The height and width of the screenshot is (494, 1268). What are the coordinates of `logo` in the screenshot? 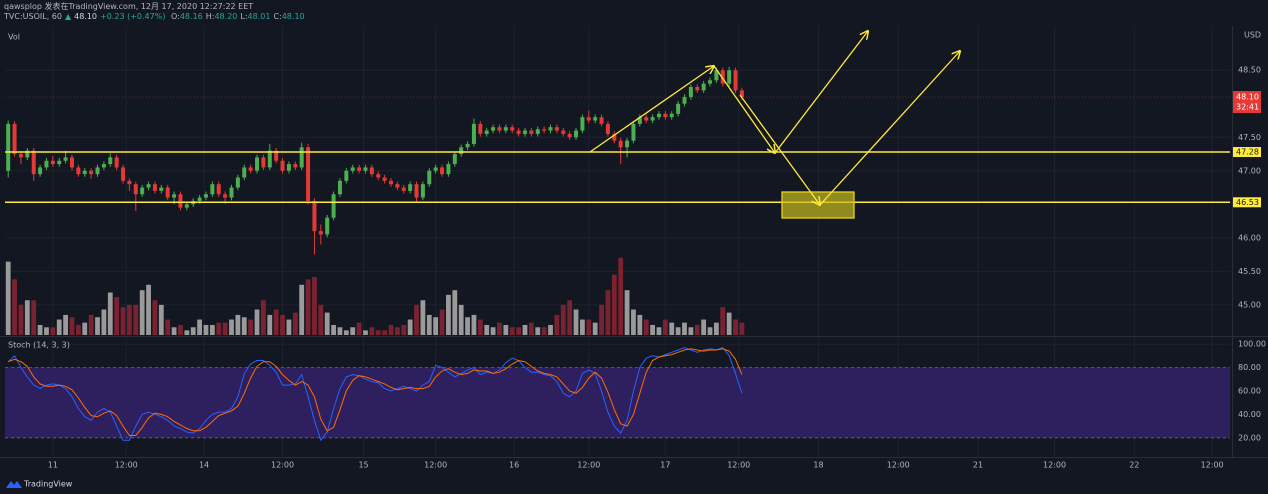 It's located at (14, 484).